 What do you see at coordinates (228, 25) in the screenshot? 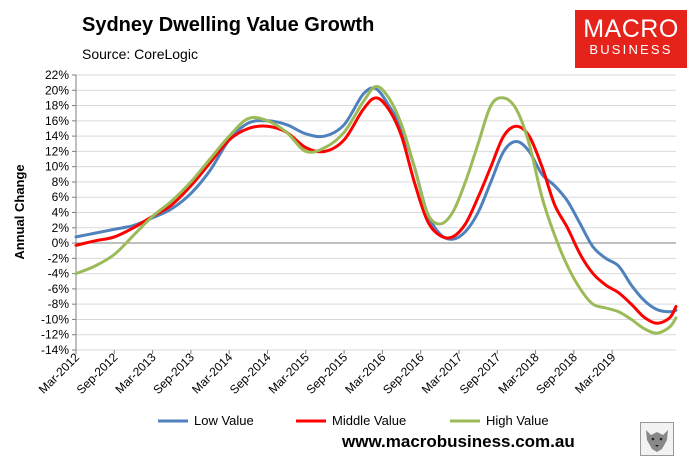
I see `chart-title: Sydney Dwelling Value Growth` at bounding box center [228, 25].